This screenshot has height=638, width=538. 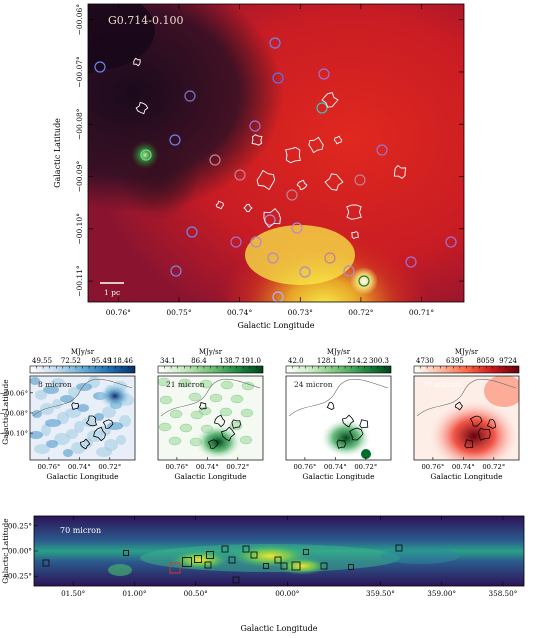 I want to click on strip-image, so click(x=279, y=551).